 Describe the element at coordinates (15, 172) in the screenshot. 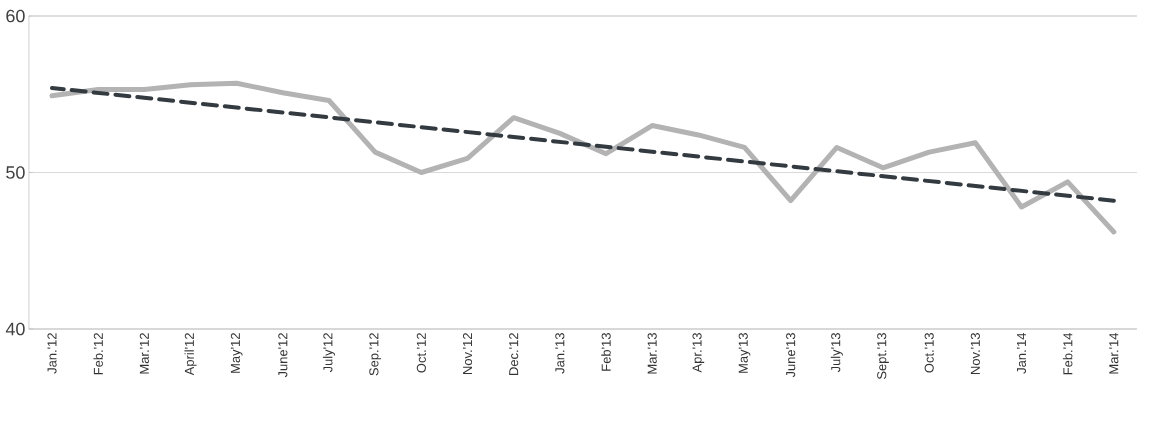

I see `y-tick-label: 50` at that location.